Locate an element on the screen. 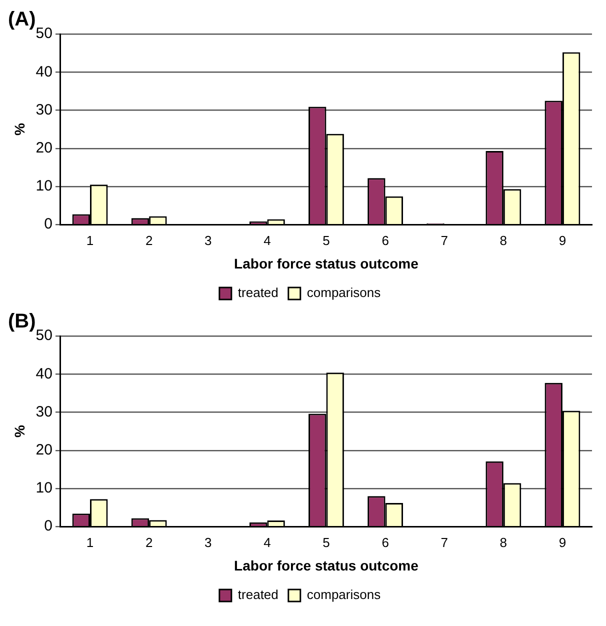  chart-title: (B) is located at coordinates (22, 321).